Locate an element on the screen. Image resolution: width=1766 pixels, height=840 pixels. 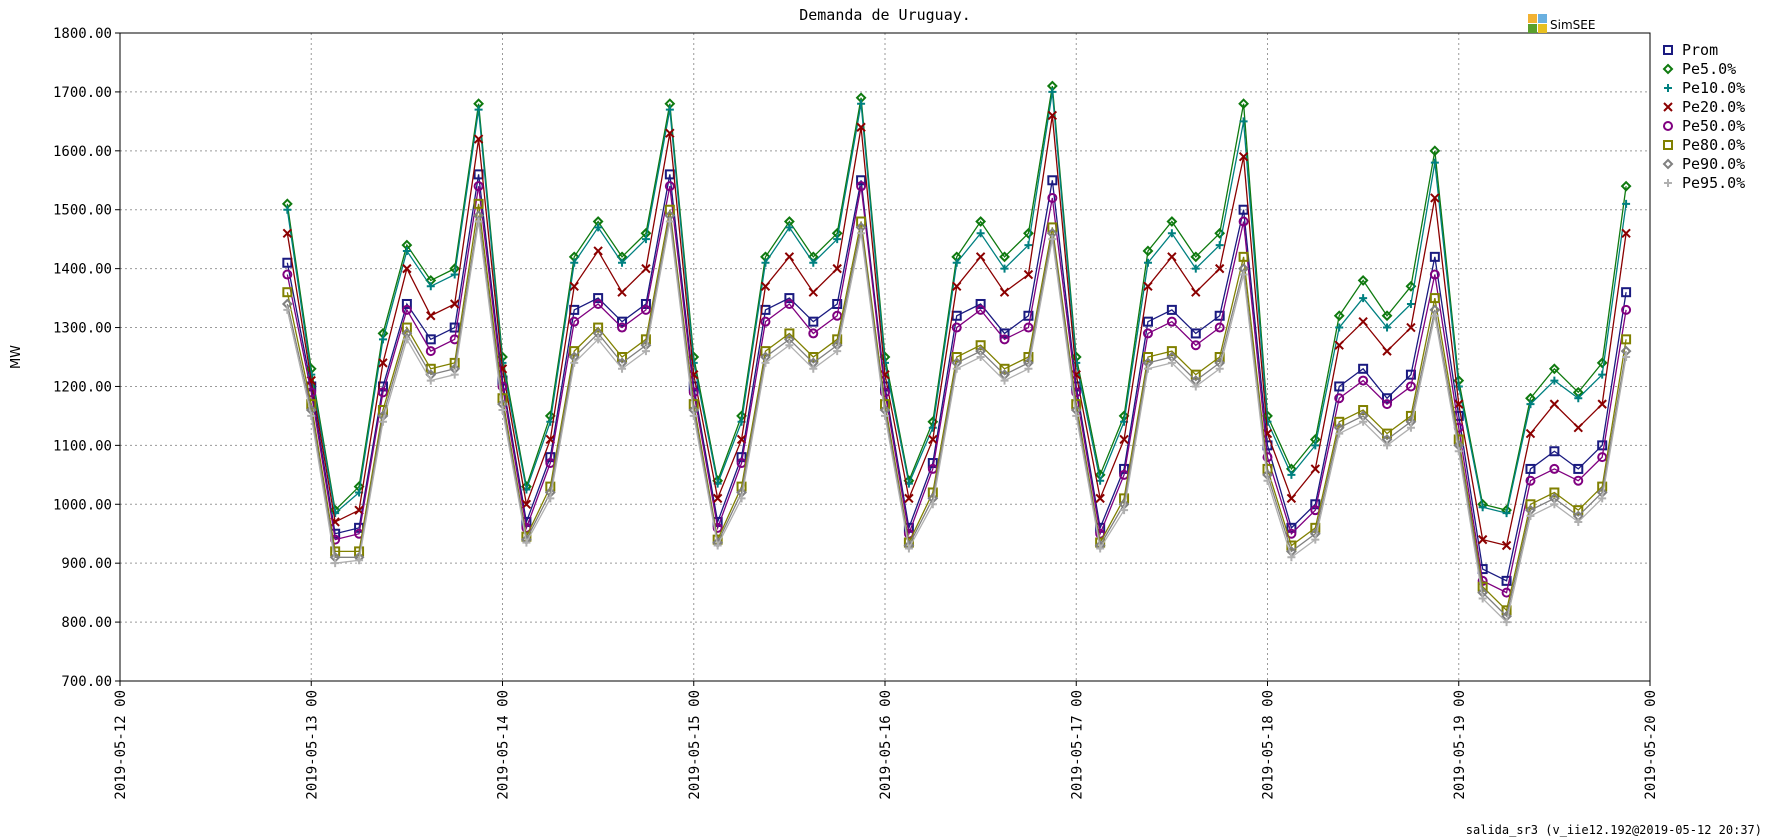
y-tick-label: 1800.00 is located at coordinates (82, 34).